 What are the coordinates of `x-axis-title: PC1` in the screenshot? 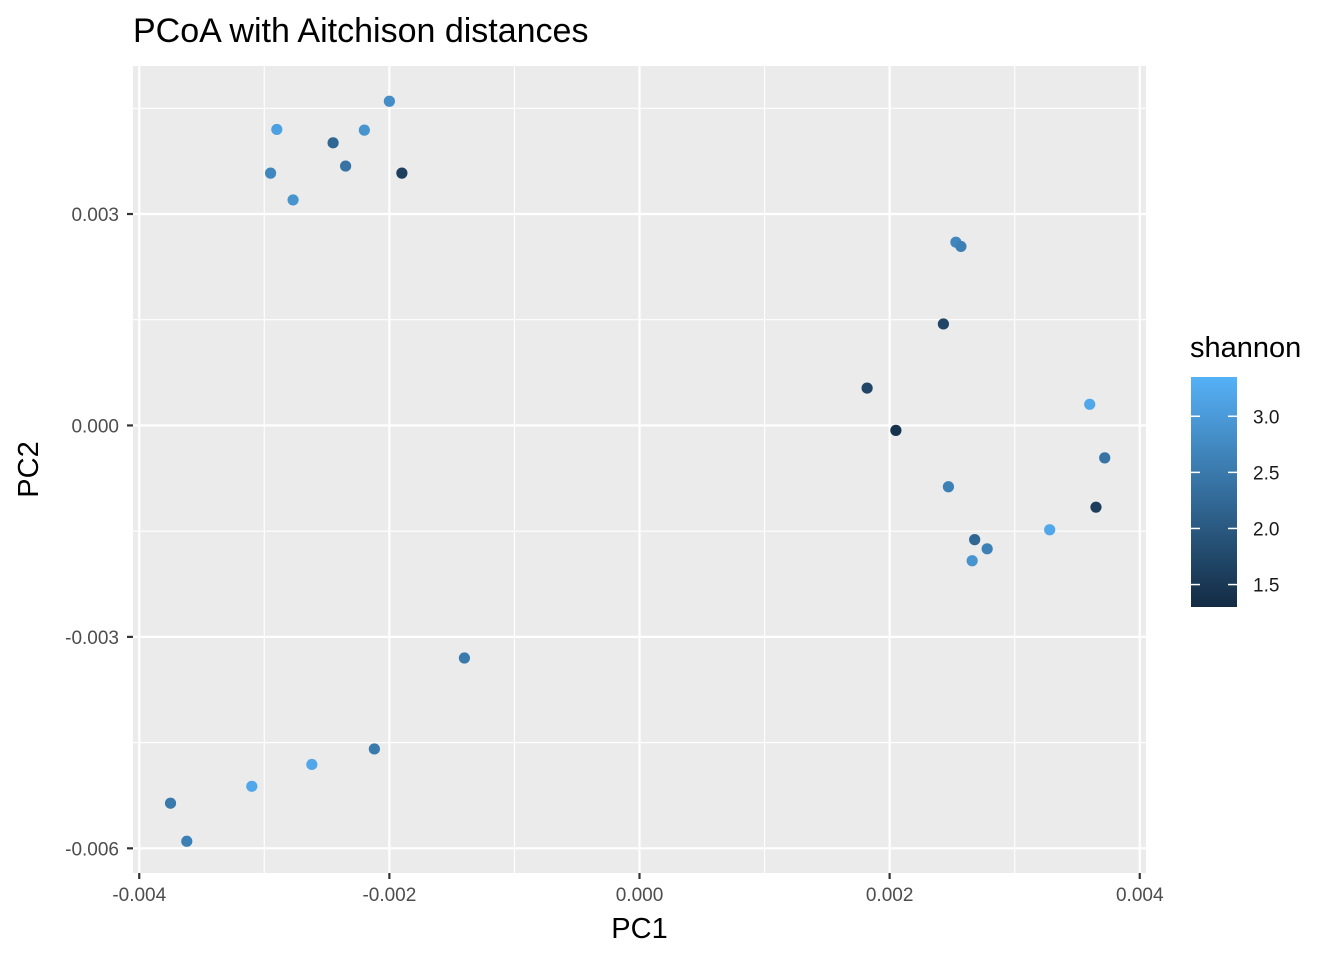 It's located at (639, 929).